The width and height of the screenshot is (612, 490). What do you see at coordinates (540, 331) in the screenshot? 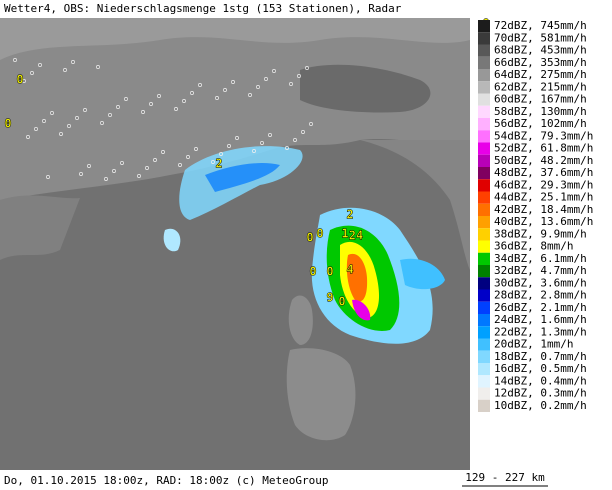
I see `legend-label: 22dBZ, 1.3mm/h` at bounding box center [540, 331].